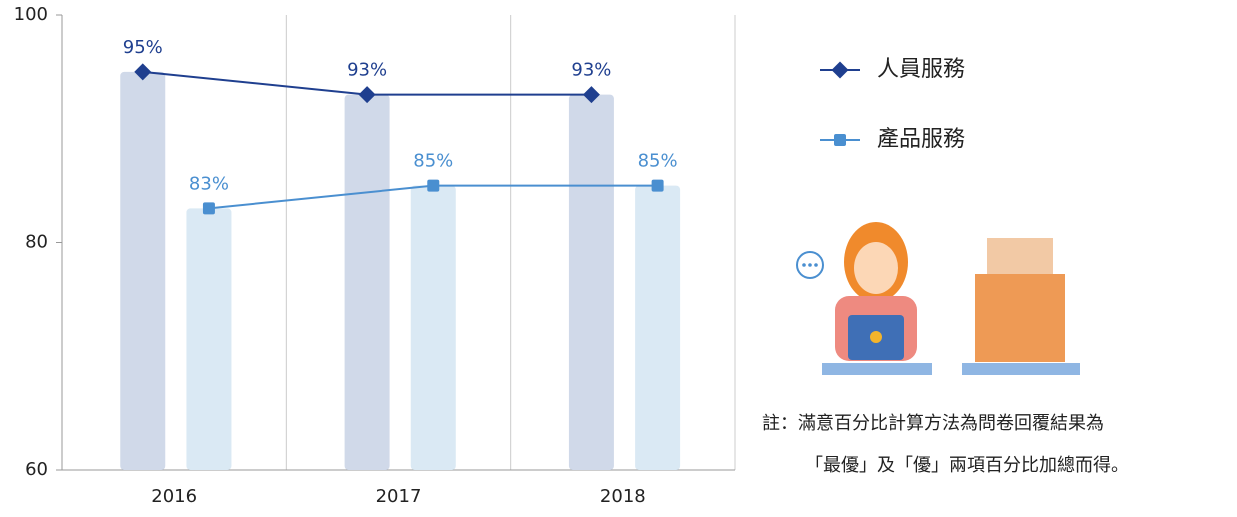 This screenshot has height=517, width=1237. What do you see at coordinates (921, 139) in the screenshot?
I see `legend-label: 產品服務` at bounding box center [921, 139].